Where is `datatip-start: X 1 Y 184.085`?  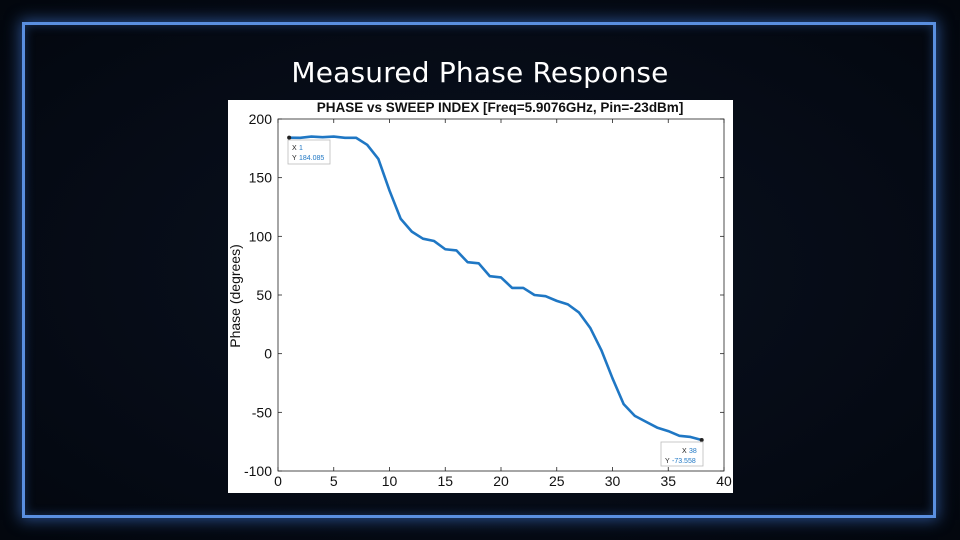
datatip-start: X 1 Y 184.085 is located at coordinates (309, 152).